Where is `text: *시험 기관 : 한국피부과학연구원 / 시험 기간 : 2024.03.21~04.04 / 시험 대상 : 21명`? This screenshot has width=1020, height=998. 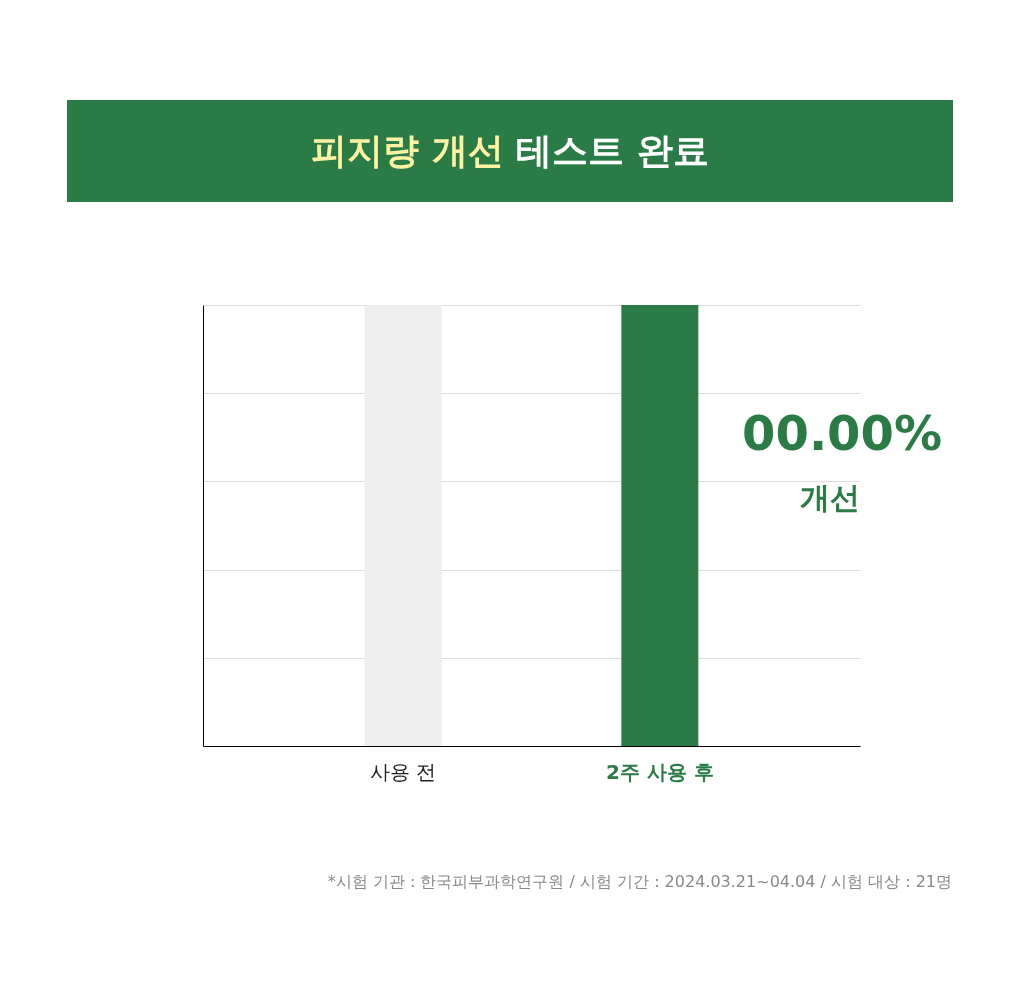
text: *시험 기관 : 한국피부과학연구원 / 시험 기간 : 2024.03.21~04.04 / 시험 대상 : 21명 is located at coordinates (639, 882).